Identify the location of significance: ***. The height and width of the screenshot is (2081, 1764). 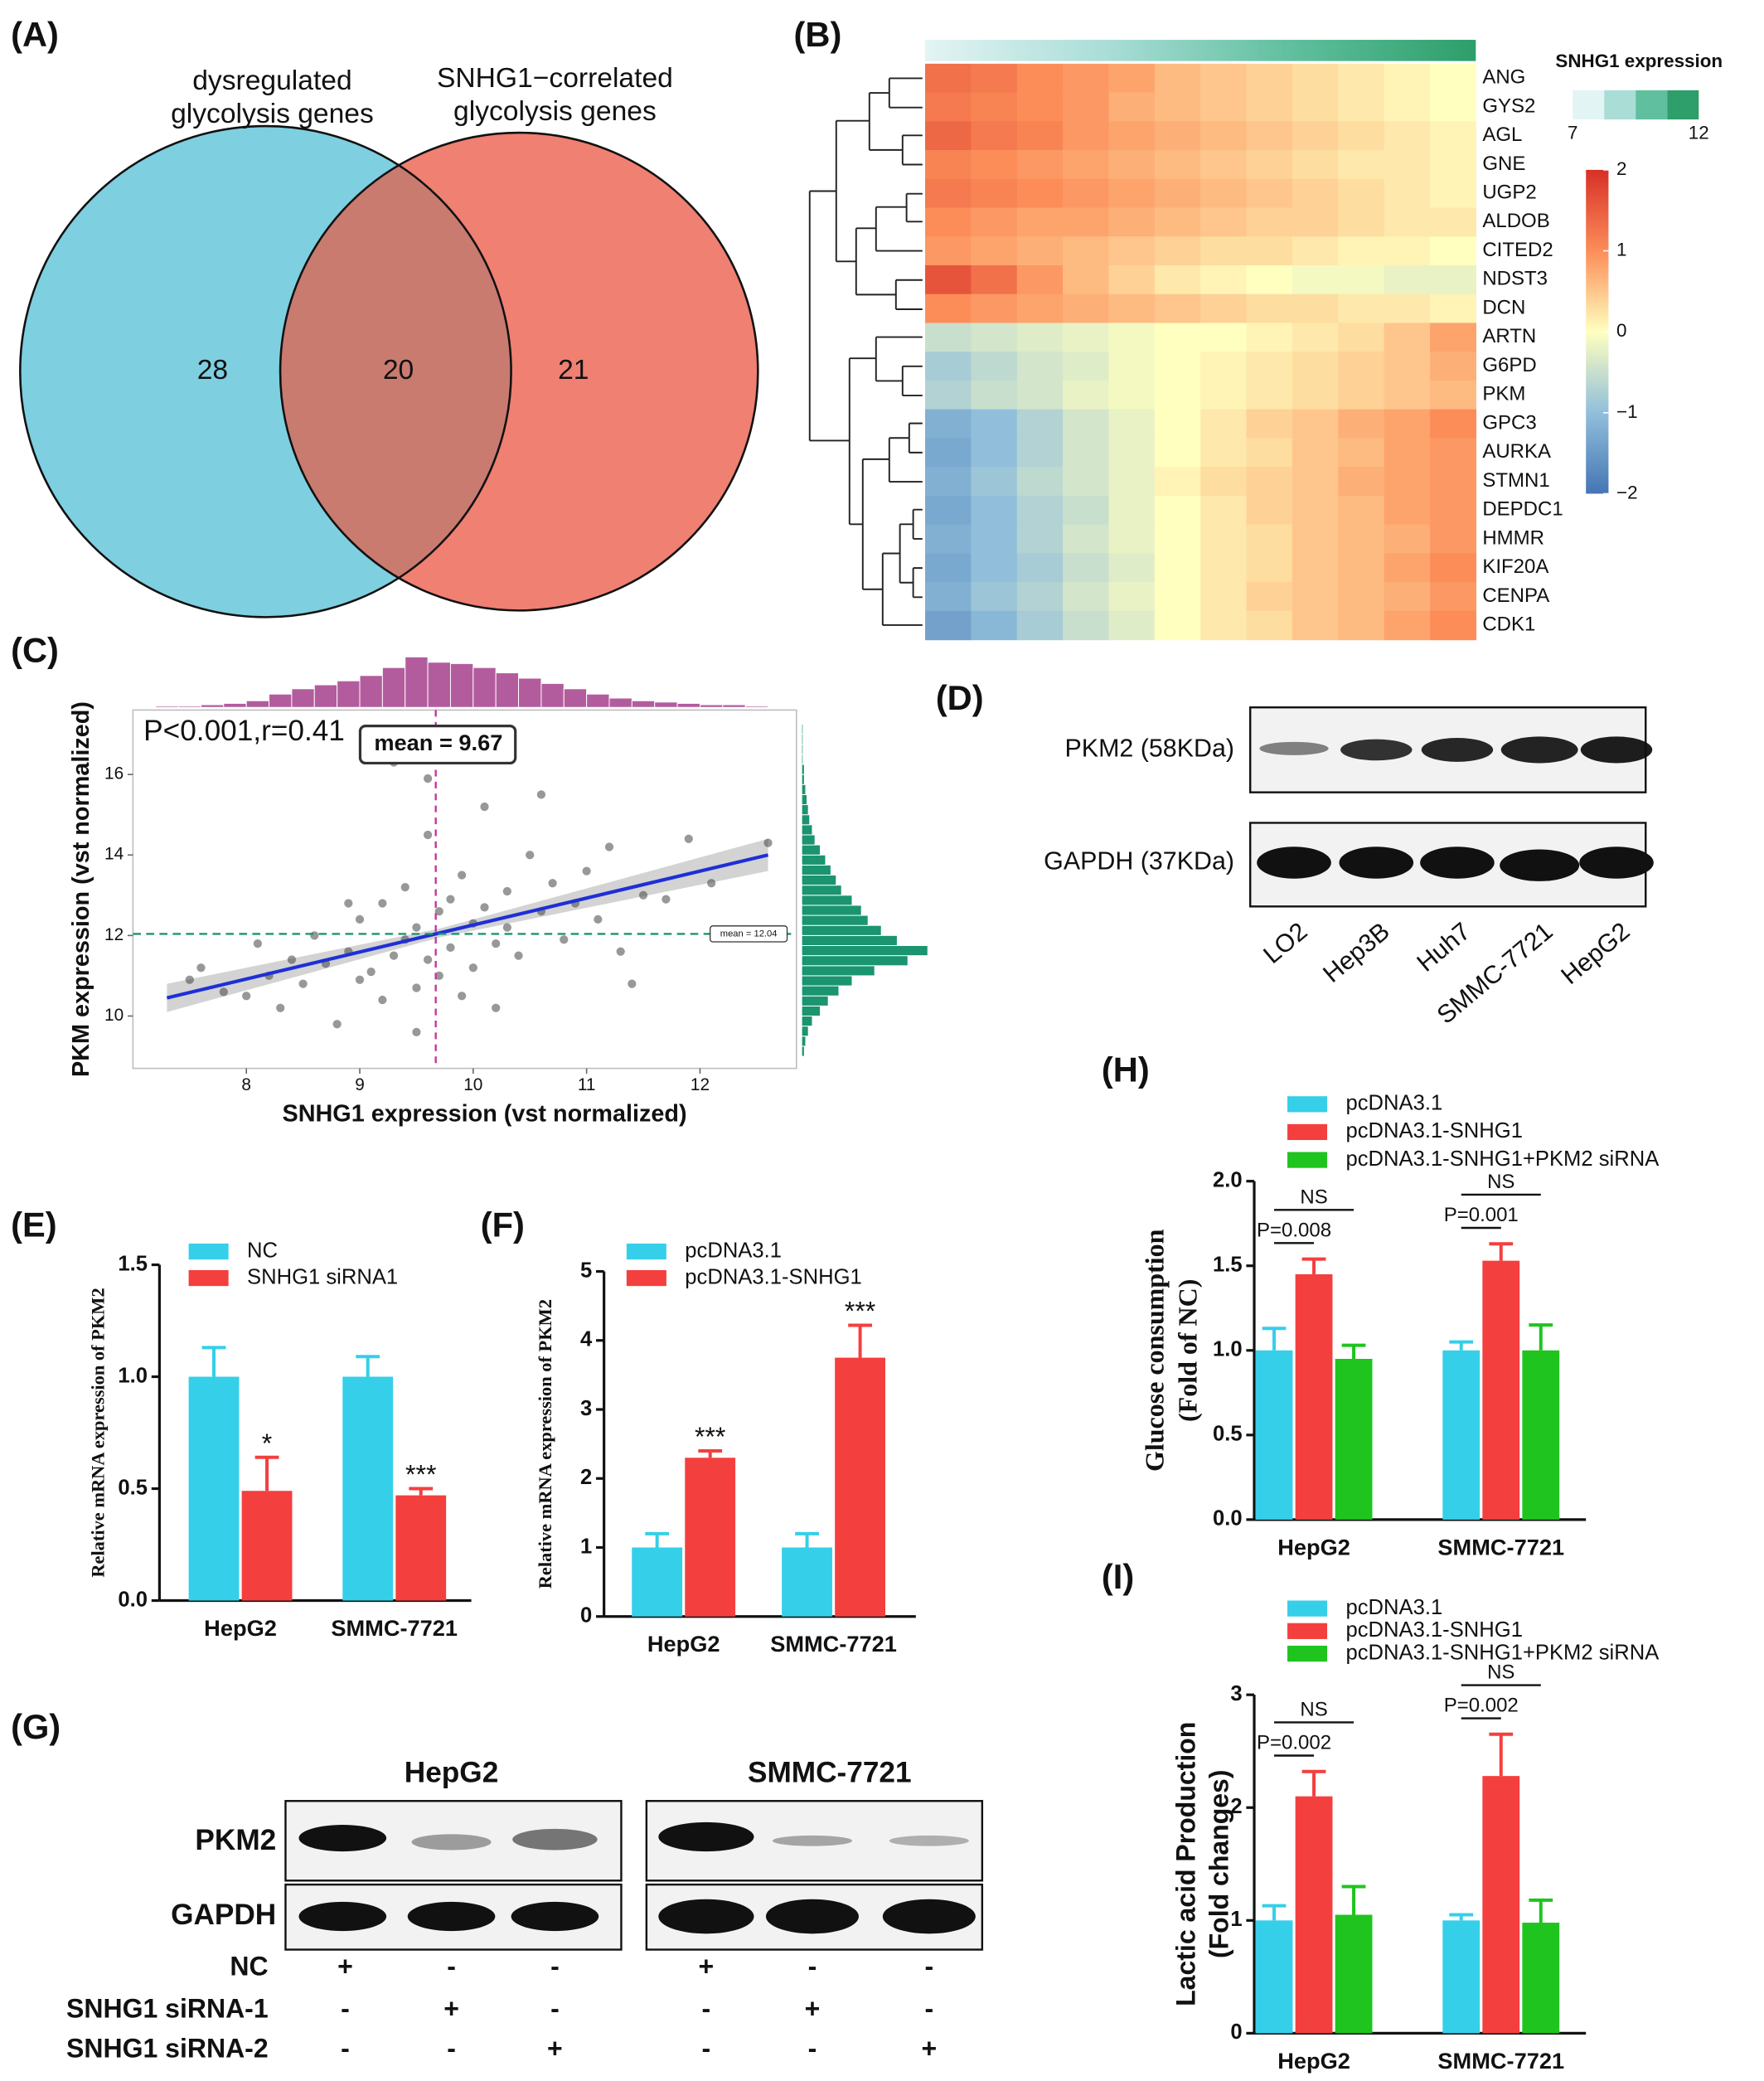
(710, 1437).